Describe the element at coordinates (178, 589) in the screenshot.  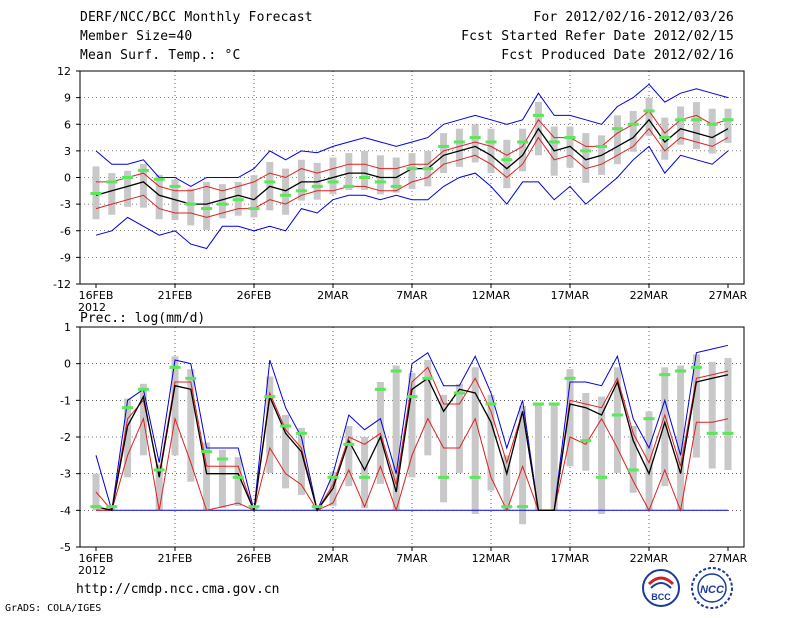
I see `footer-url: http://cmdp.ncc.cma.gov.cn` at that location.